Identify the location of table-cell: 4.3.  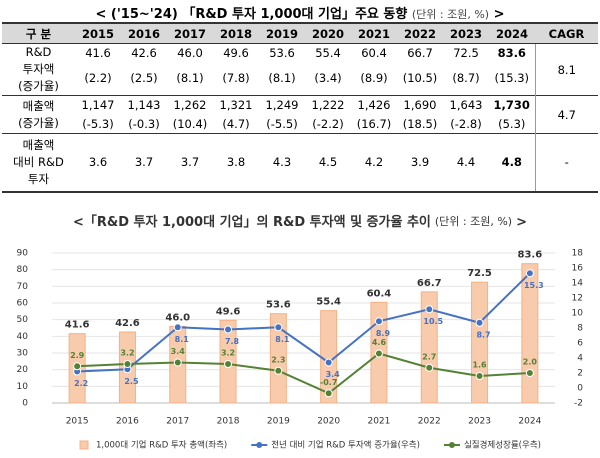
(282, 163).